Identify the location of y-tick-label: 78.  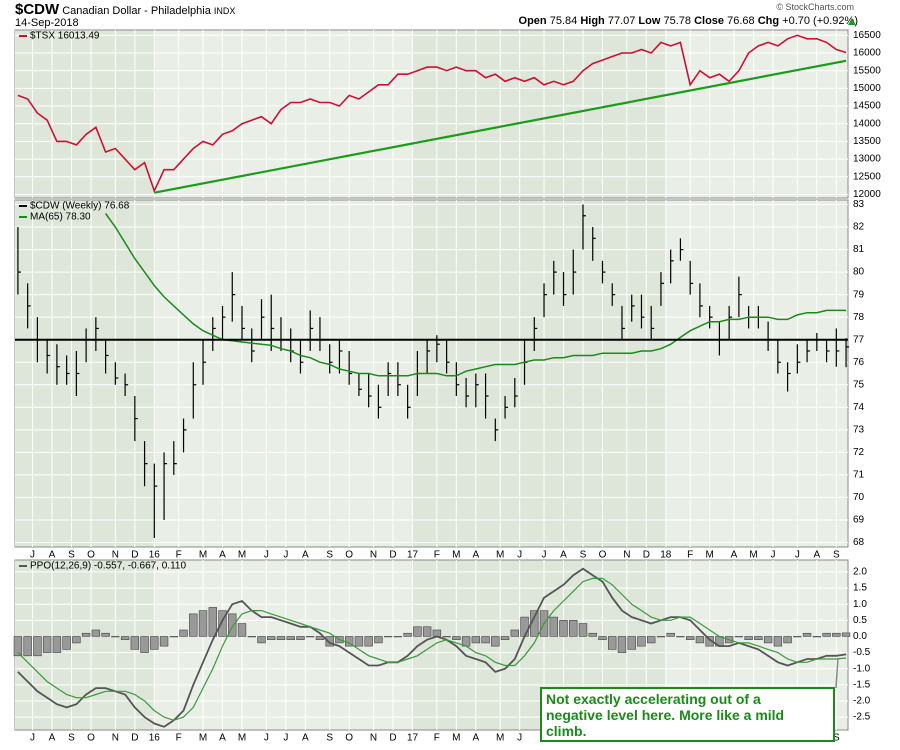
(859, 317).